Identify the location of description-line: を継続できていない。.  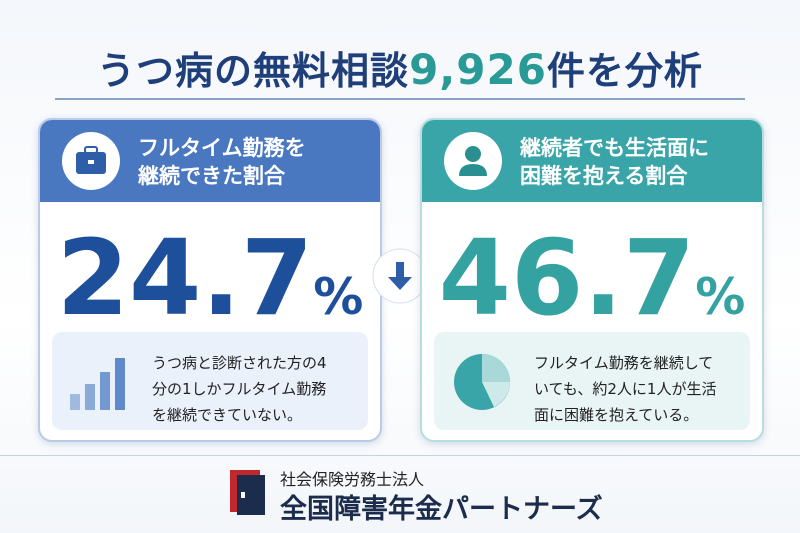
(227, 415).